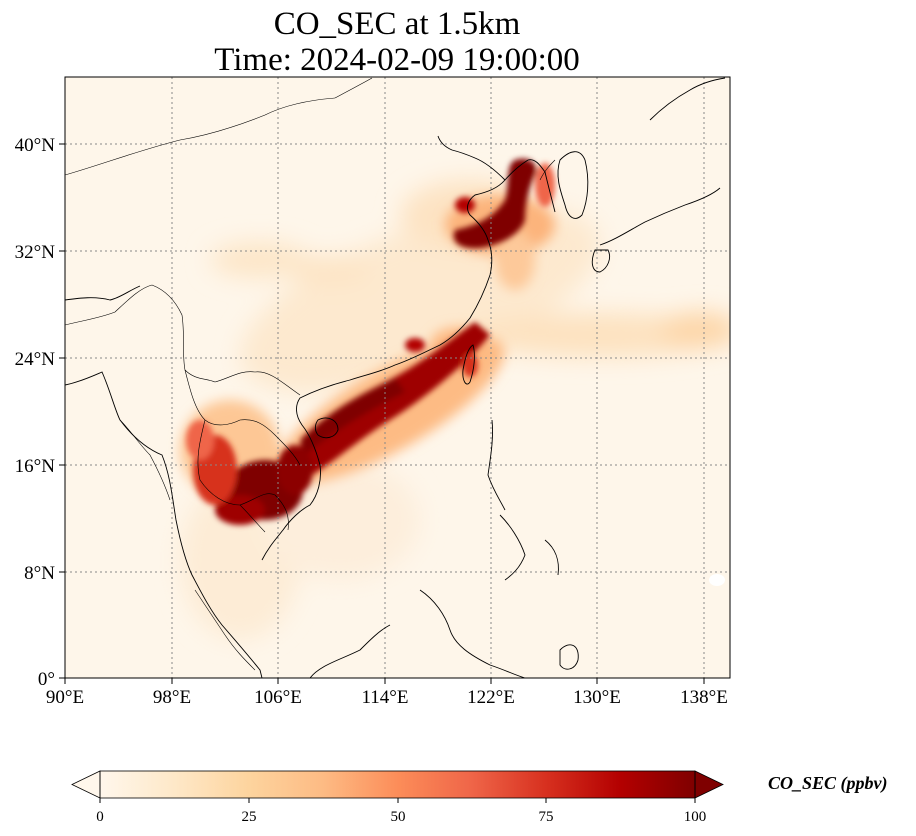  Describe the element at coordinates (35, 252) in the screenshot. I see `y-tick-label: 32°N` at that location.